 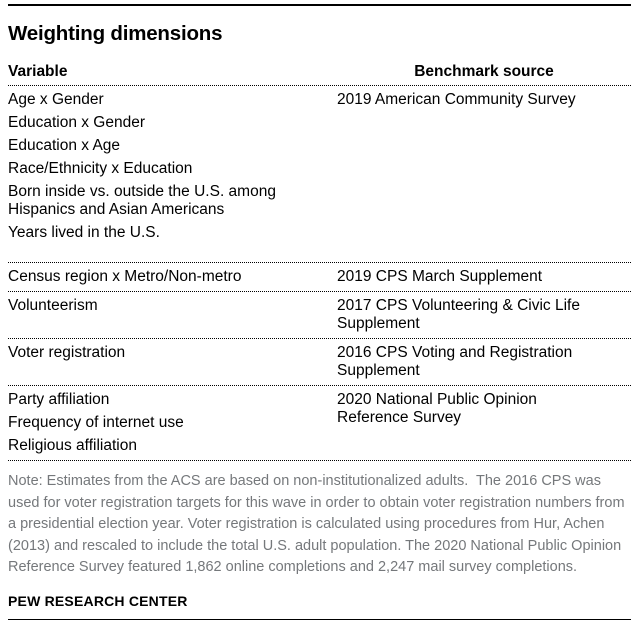 I want to click on variable-item: Years lived in the U.S., so click(x=84, y=232).